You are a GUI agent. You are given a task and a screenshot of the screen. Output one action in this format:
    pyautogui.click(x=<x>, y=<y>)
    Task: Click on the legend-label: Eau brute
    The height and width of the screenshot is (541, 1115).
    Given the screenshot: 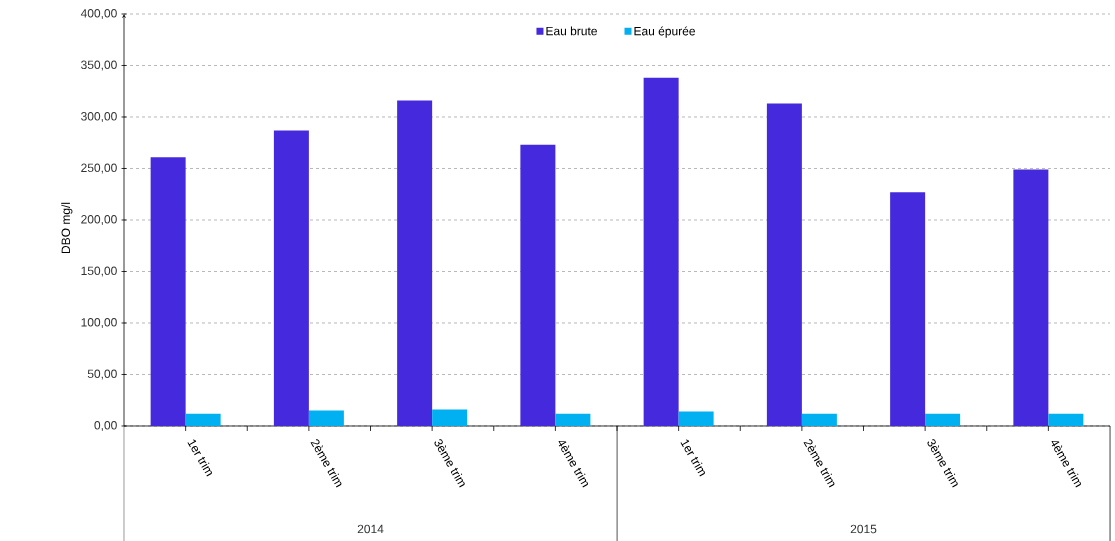 What is the action you would take?
    pyautogui.click(x=571, y=31)
    